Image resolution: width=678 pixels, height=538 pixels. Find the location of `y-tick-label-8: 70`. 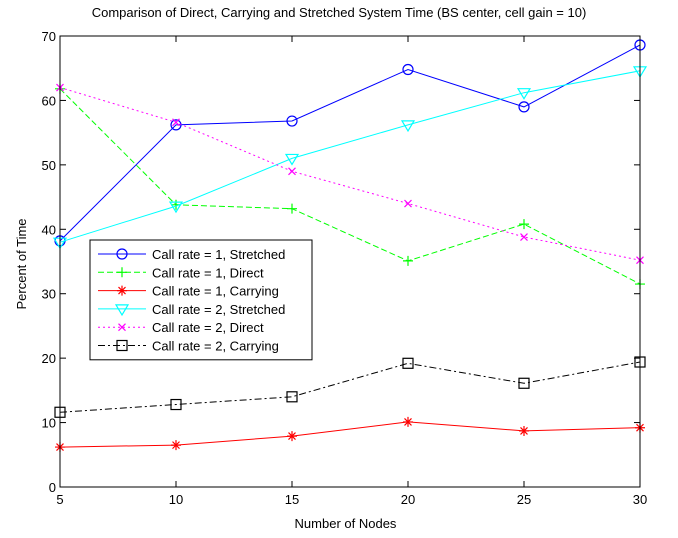

y-tick-label-8: 70 is located at coordinates (49, 36).